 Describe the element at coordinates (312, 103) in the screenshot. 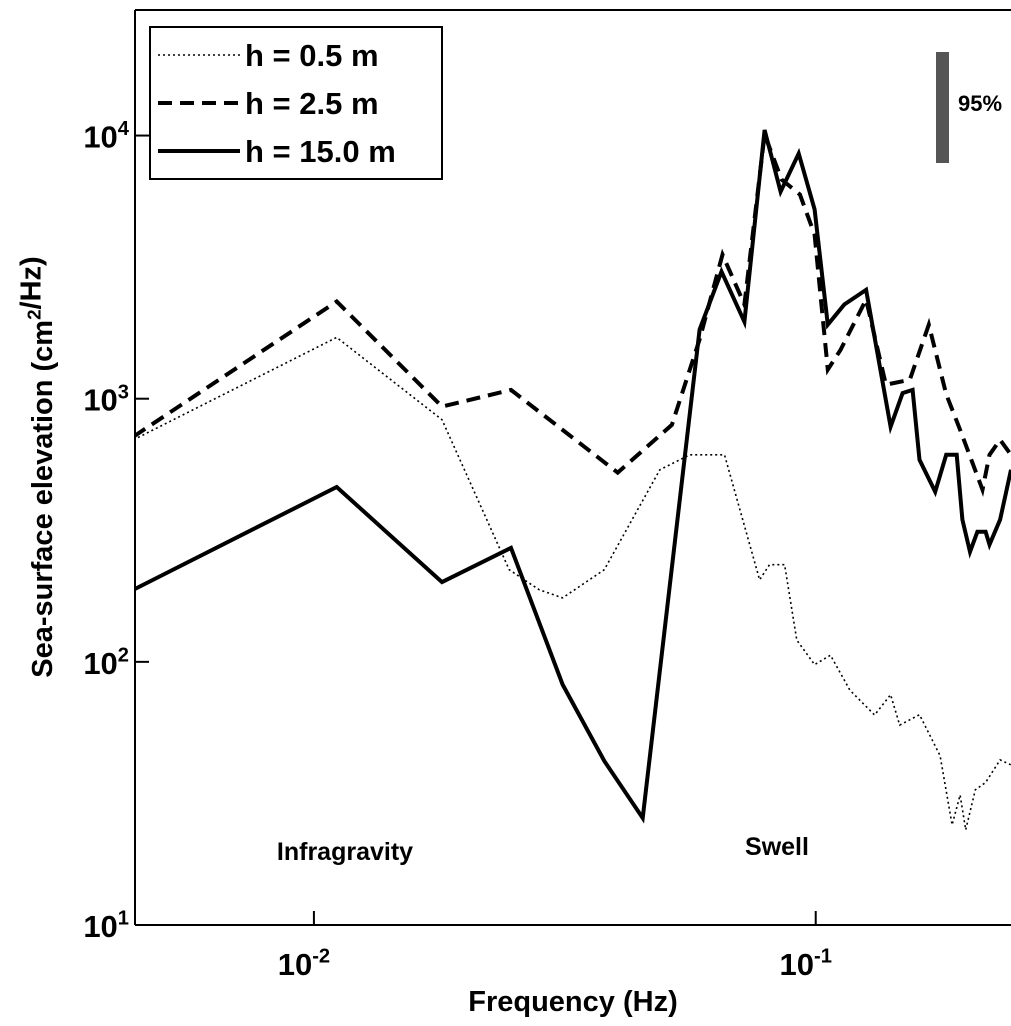

I see `legend-label: h = 2.5 m` at that location.